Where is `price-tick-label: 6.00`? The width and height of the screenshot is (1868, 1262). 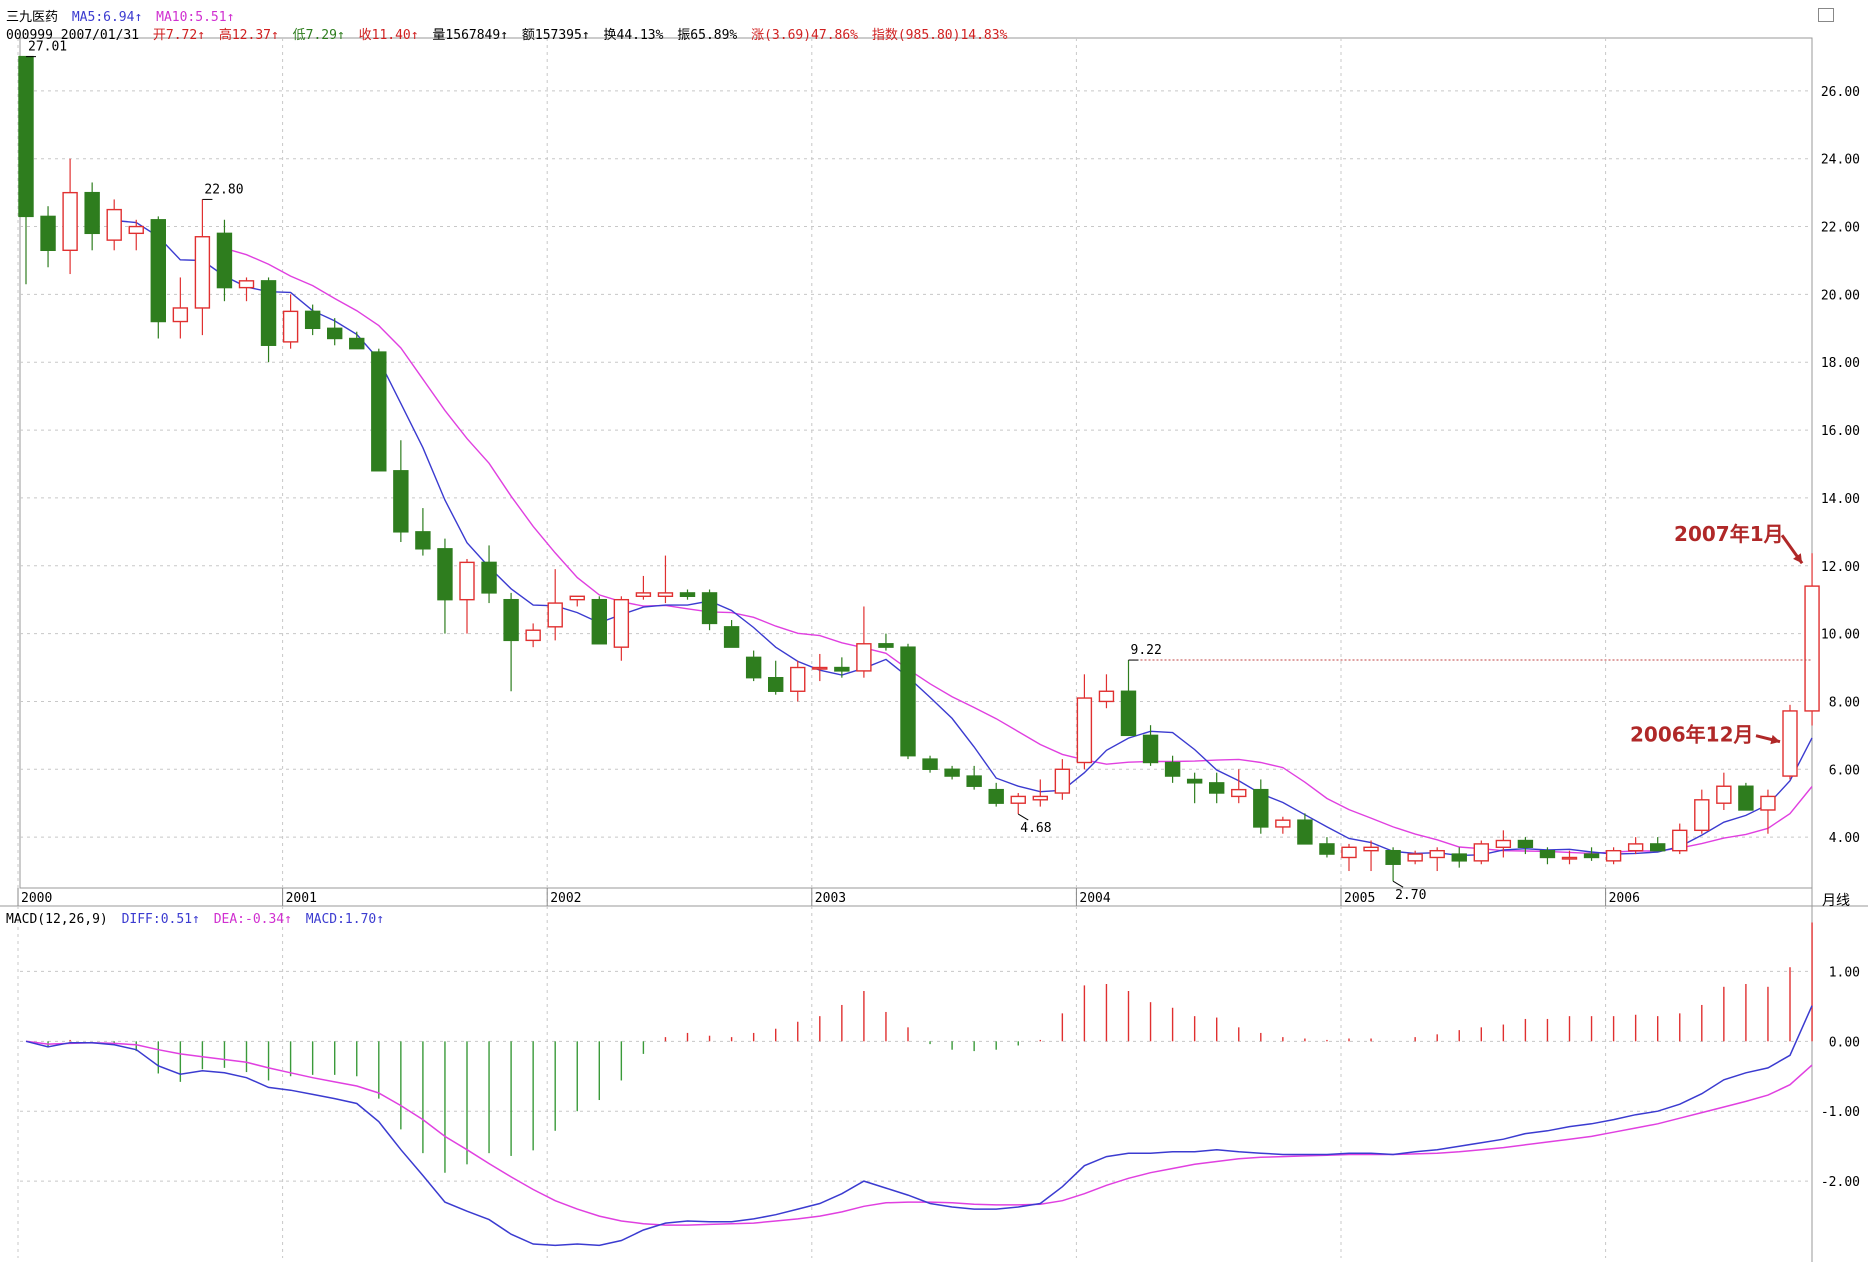 price-tick-label: 6.00 is located at coordinates (1844, 770).